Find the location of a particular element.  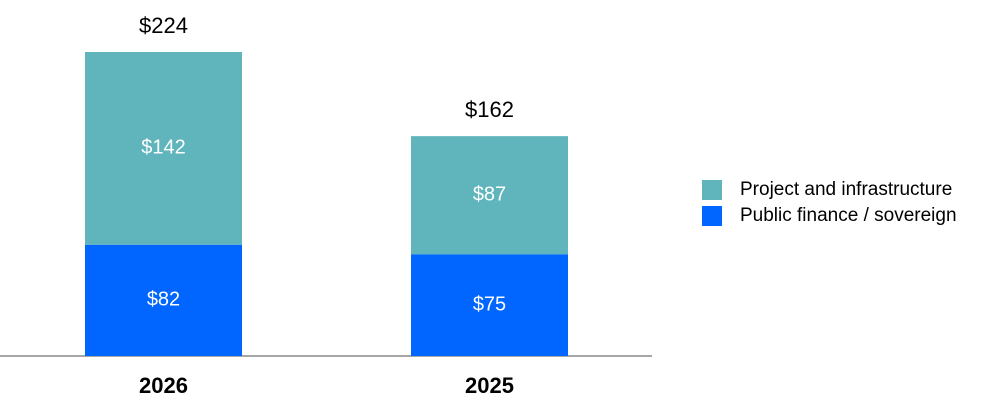

value-label: $87 is located at coordinates (489, 194).